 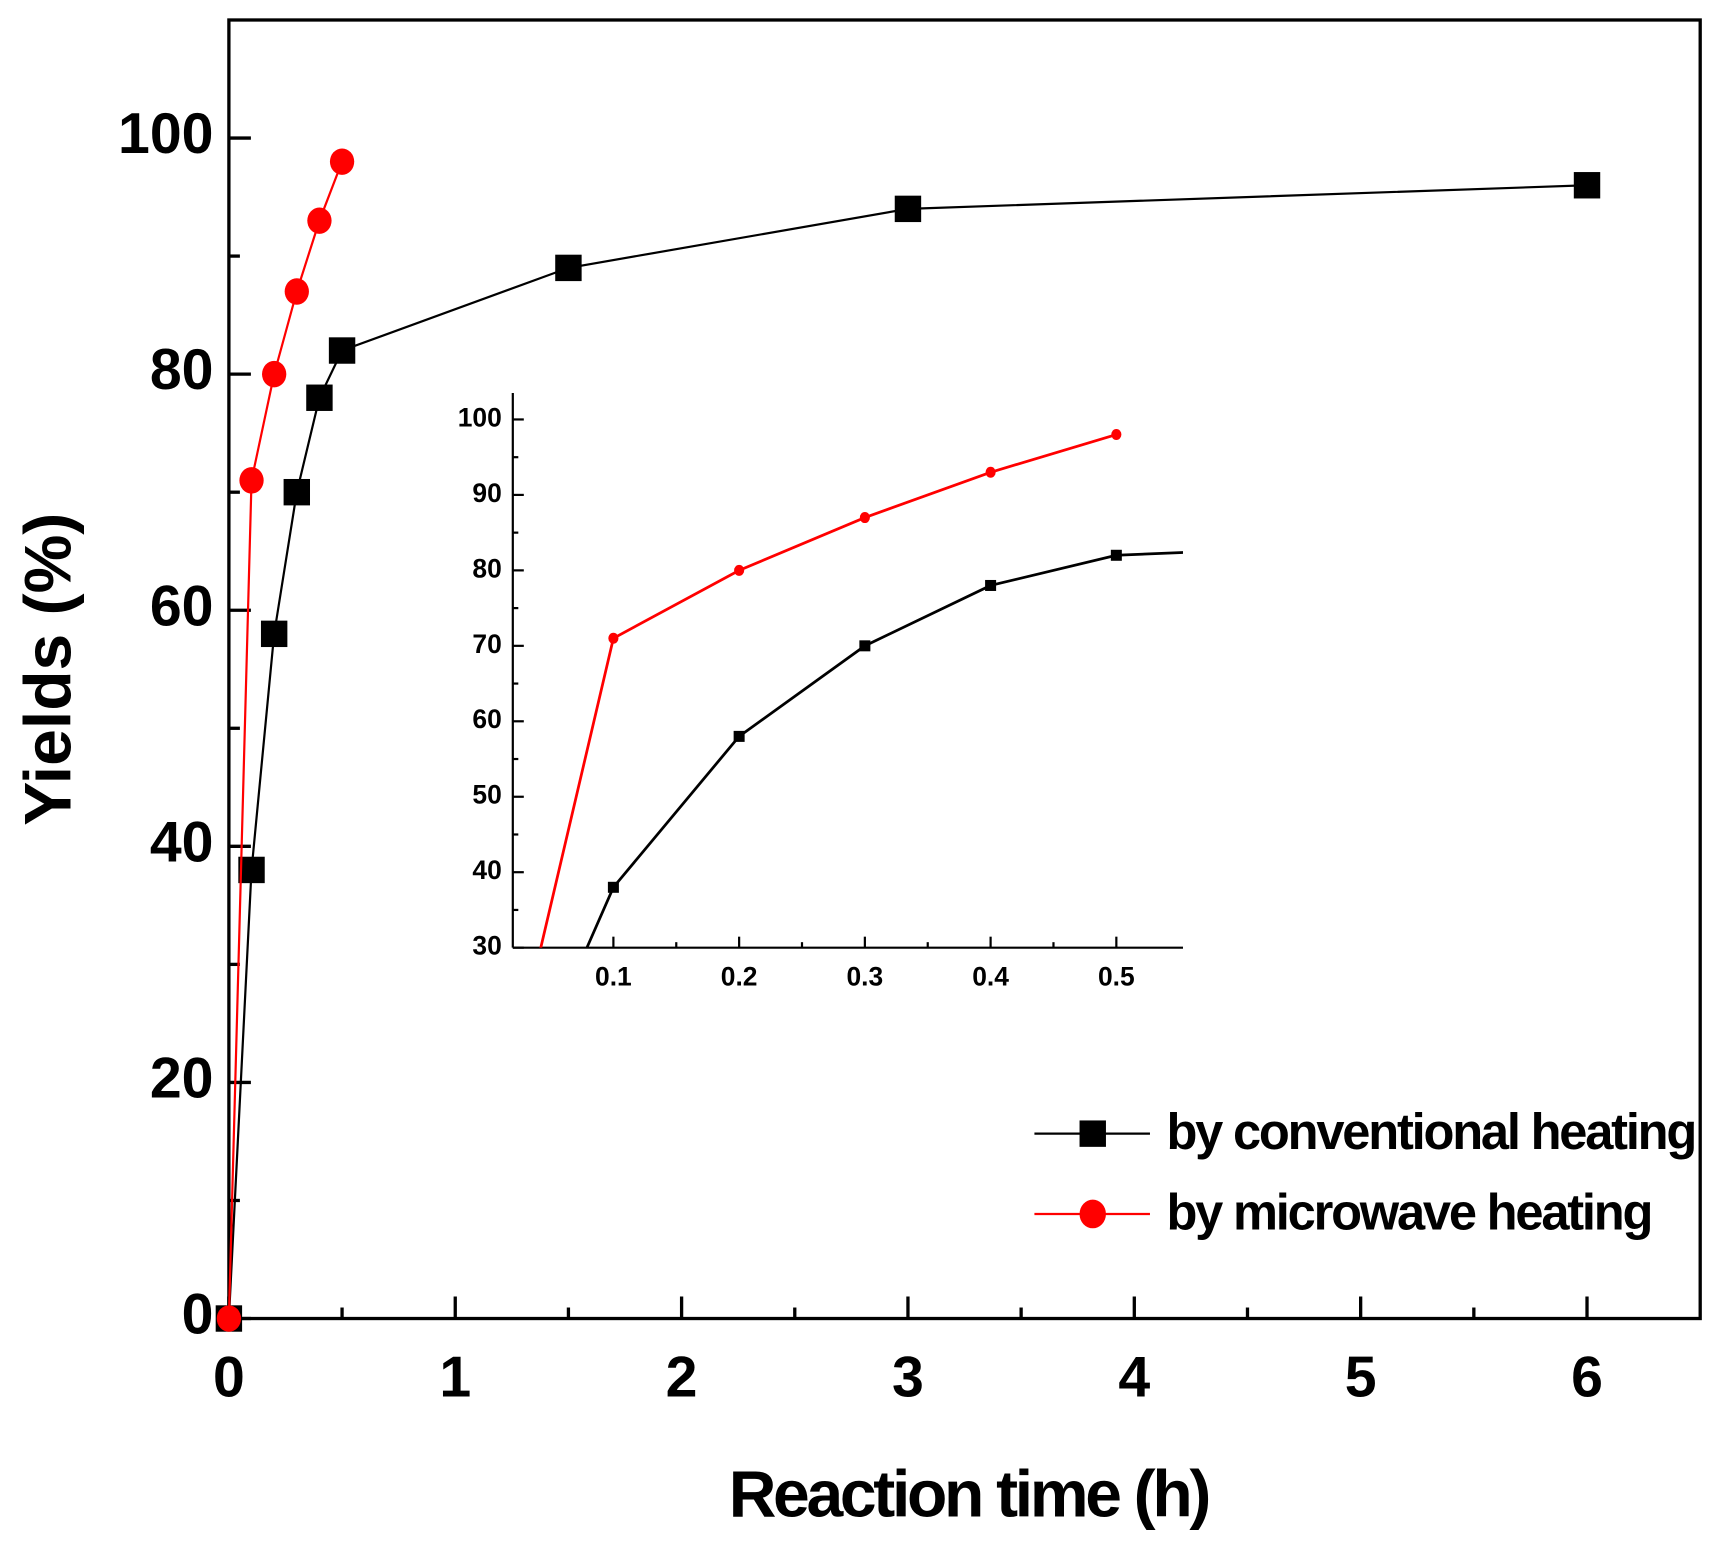 I want to click on x-tick-label: 0.4, so click(x=990, y=976).